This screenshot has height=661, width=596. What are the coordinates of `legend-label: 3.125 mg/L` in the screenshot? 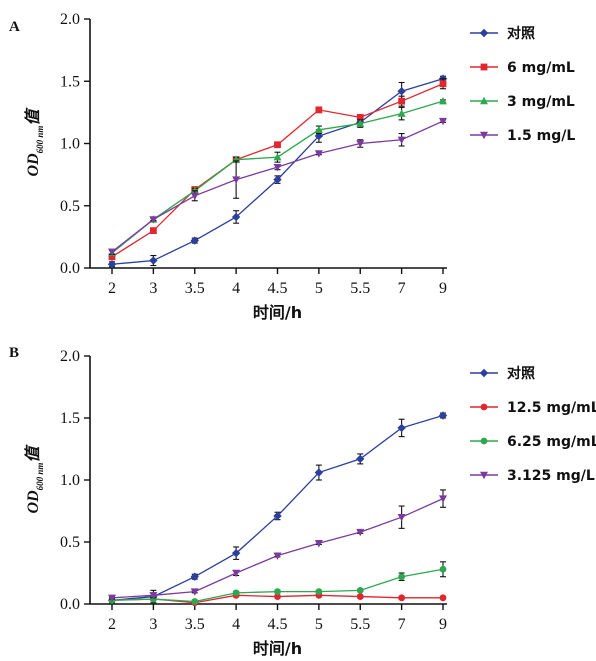 It's located at (551, 476).